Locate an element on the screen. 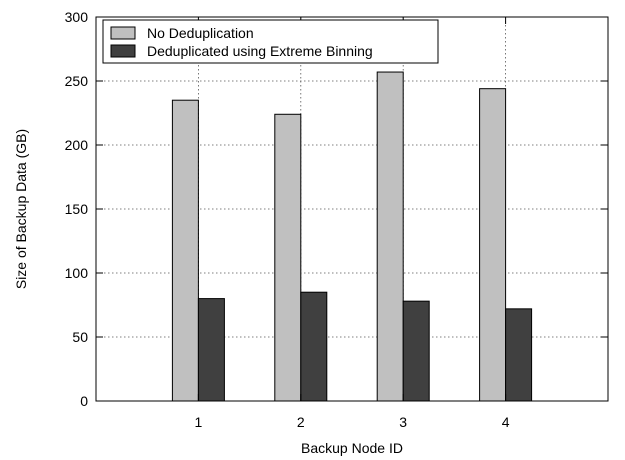 The image size is (625, 460). x-tick-label-4: 4 is located at coordinates (506, 422).